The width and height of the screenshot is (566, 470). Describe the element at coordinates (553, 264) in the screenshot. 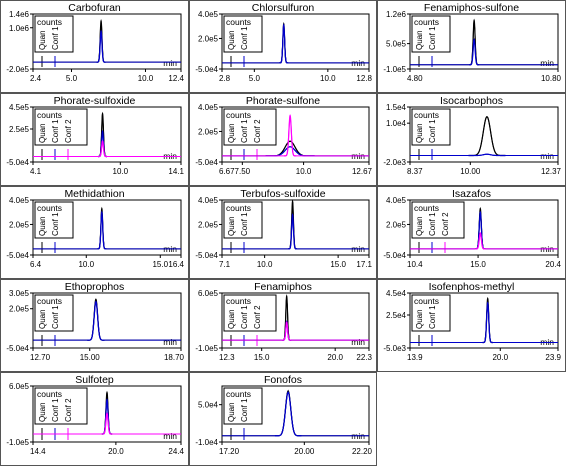

I see `x-tick-label: 20.4` at that location.